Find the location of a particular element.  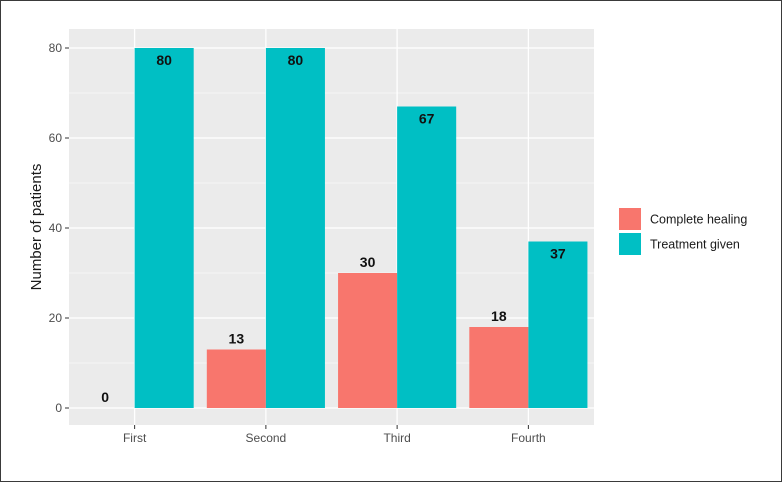

y-axis: 0 20 40 60 80 is located at coordinates (59, 228).